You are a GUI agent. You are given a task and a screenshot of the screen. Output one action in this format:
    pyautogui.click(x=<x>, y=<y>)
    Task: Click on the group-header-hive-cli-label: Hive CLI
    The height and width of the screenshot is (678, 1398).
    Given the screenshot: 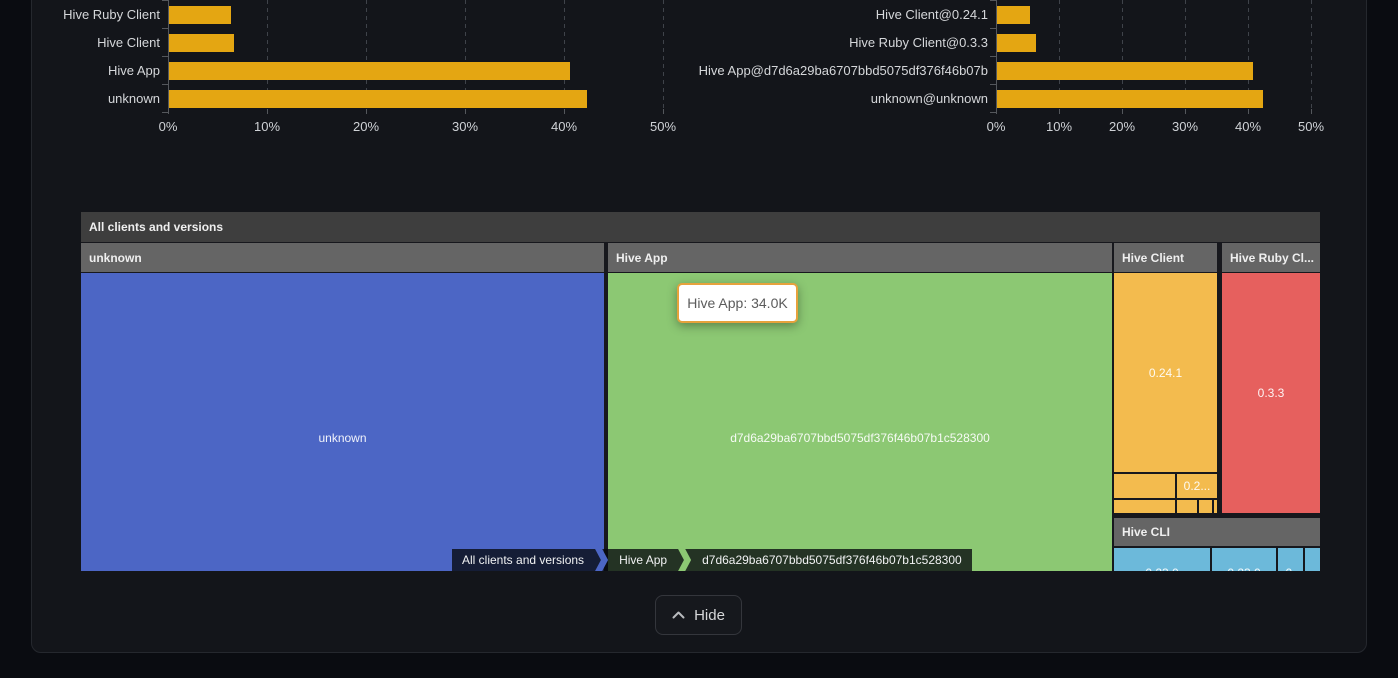 What is the action you would take?
    pyautogui.click(x=1146, y=532)
    